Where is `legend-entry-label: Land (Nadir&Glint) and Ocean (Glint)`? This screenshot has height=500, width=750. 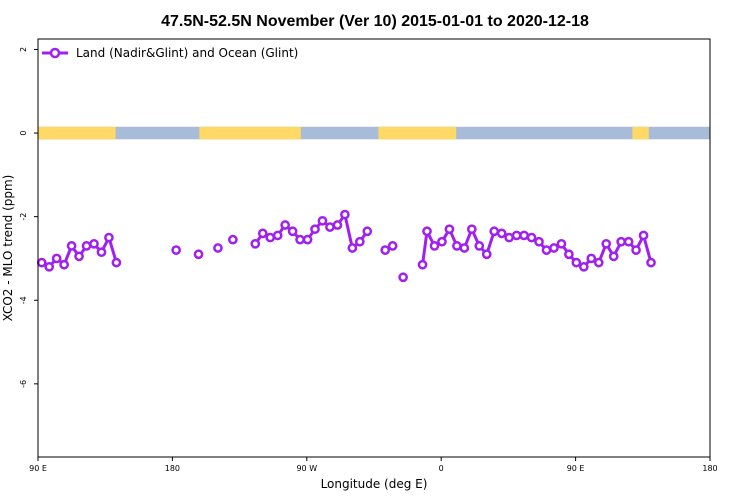 legend-entry-label: Land (Nadir&Glint) and Ocean (Glint) is located at coordinates (187, 53).